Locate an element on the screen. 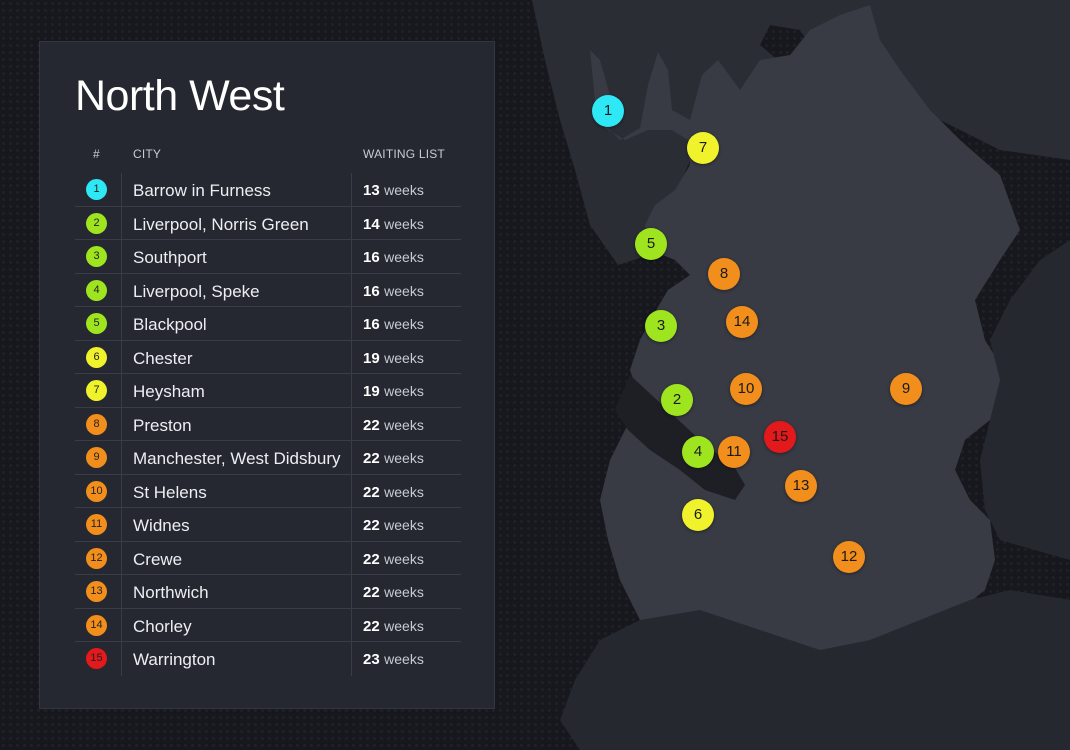  city-name: Crewe is located at coordinates (158, 559).